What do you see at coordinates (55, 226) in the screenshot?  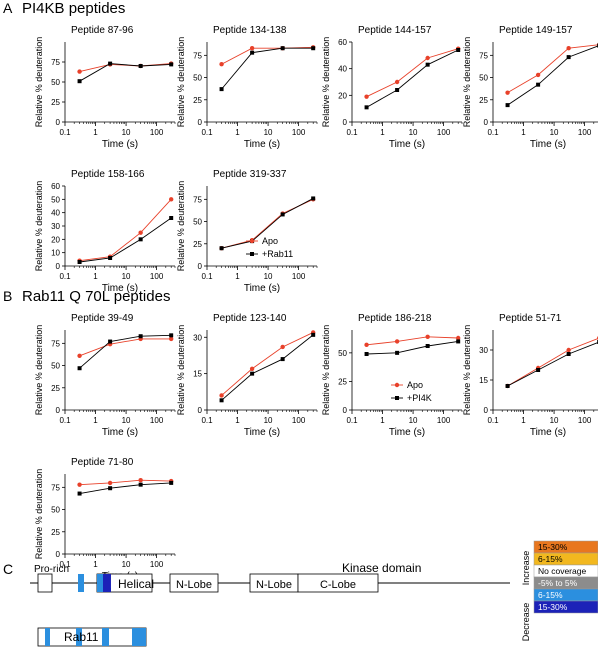 I see `y-tick-label: 30` at bounding box center [55, 226].